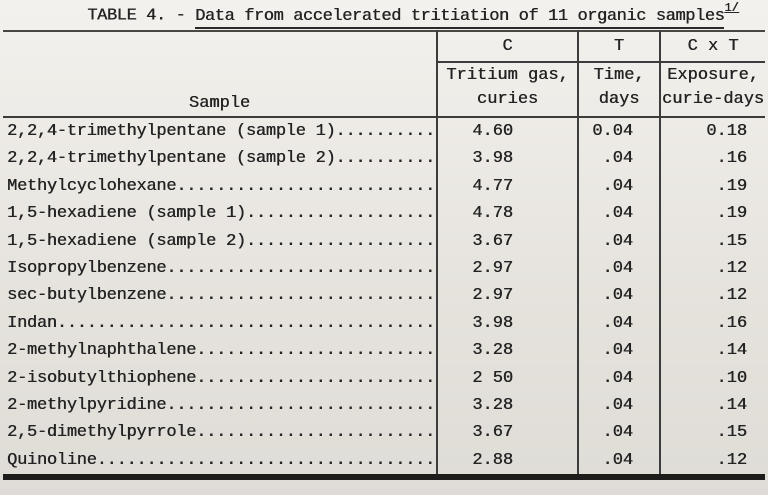  I want to click on column-header-tritium-gas: Tritium gas, curies, so click(507, 90).